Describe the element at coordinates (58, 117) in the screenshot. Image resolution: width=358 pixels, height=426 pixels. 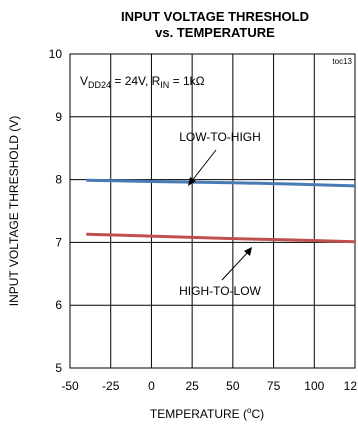
I see `y-tick-label: 9` at that location.